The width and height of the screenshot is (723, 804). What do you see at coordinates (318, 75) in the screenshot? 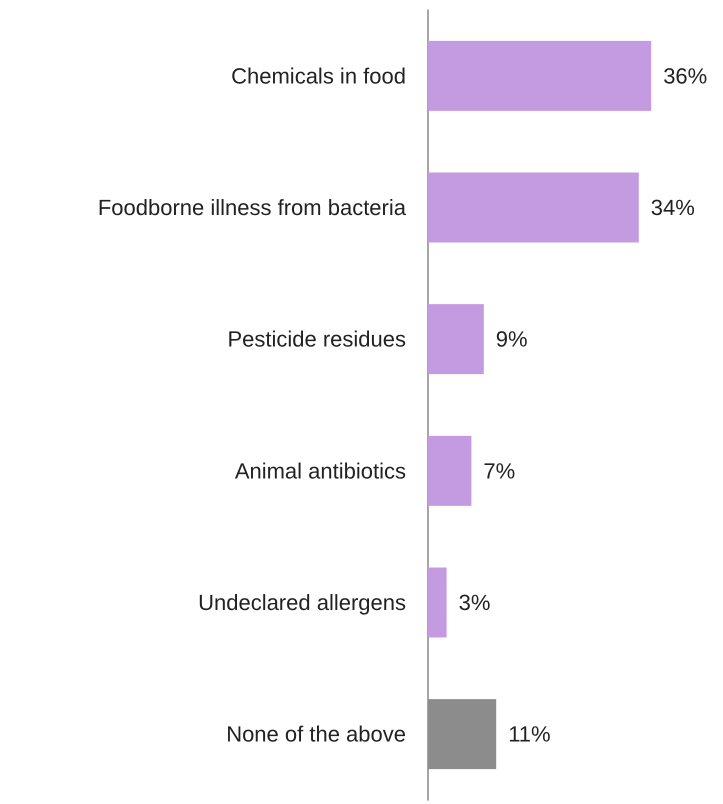
I see `y-tick-label: Chemicals in food` at bounding box center [318, 75].